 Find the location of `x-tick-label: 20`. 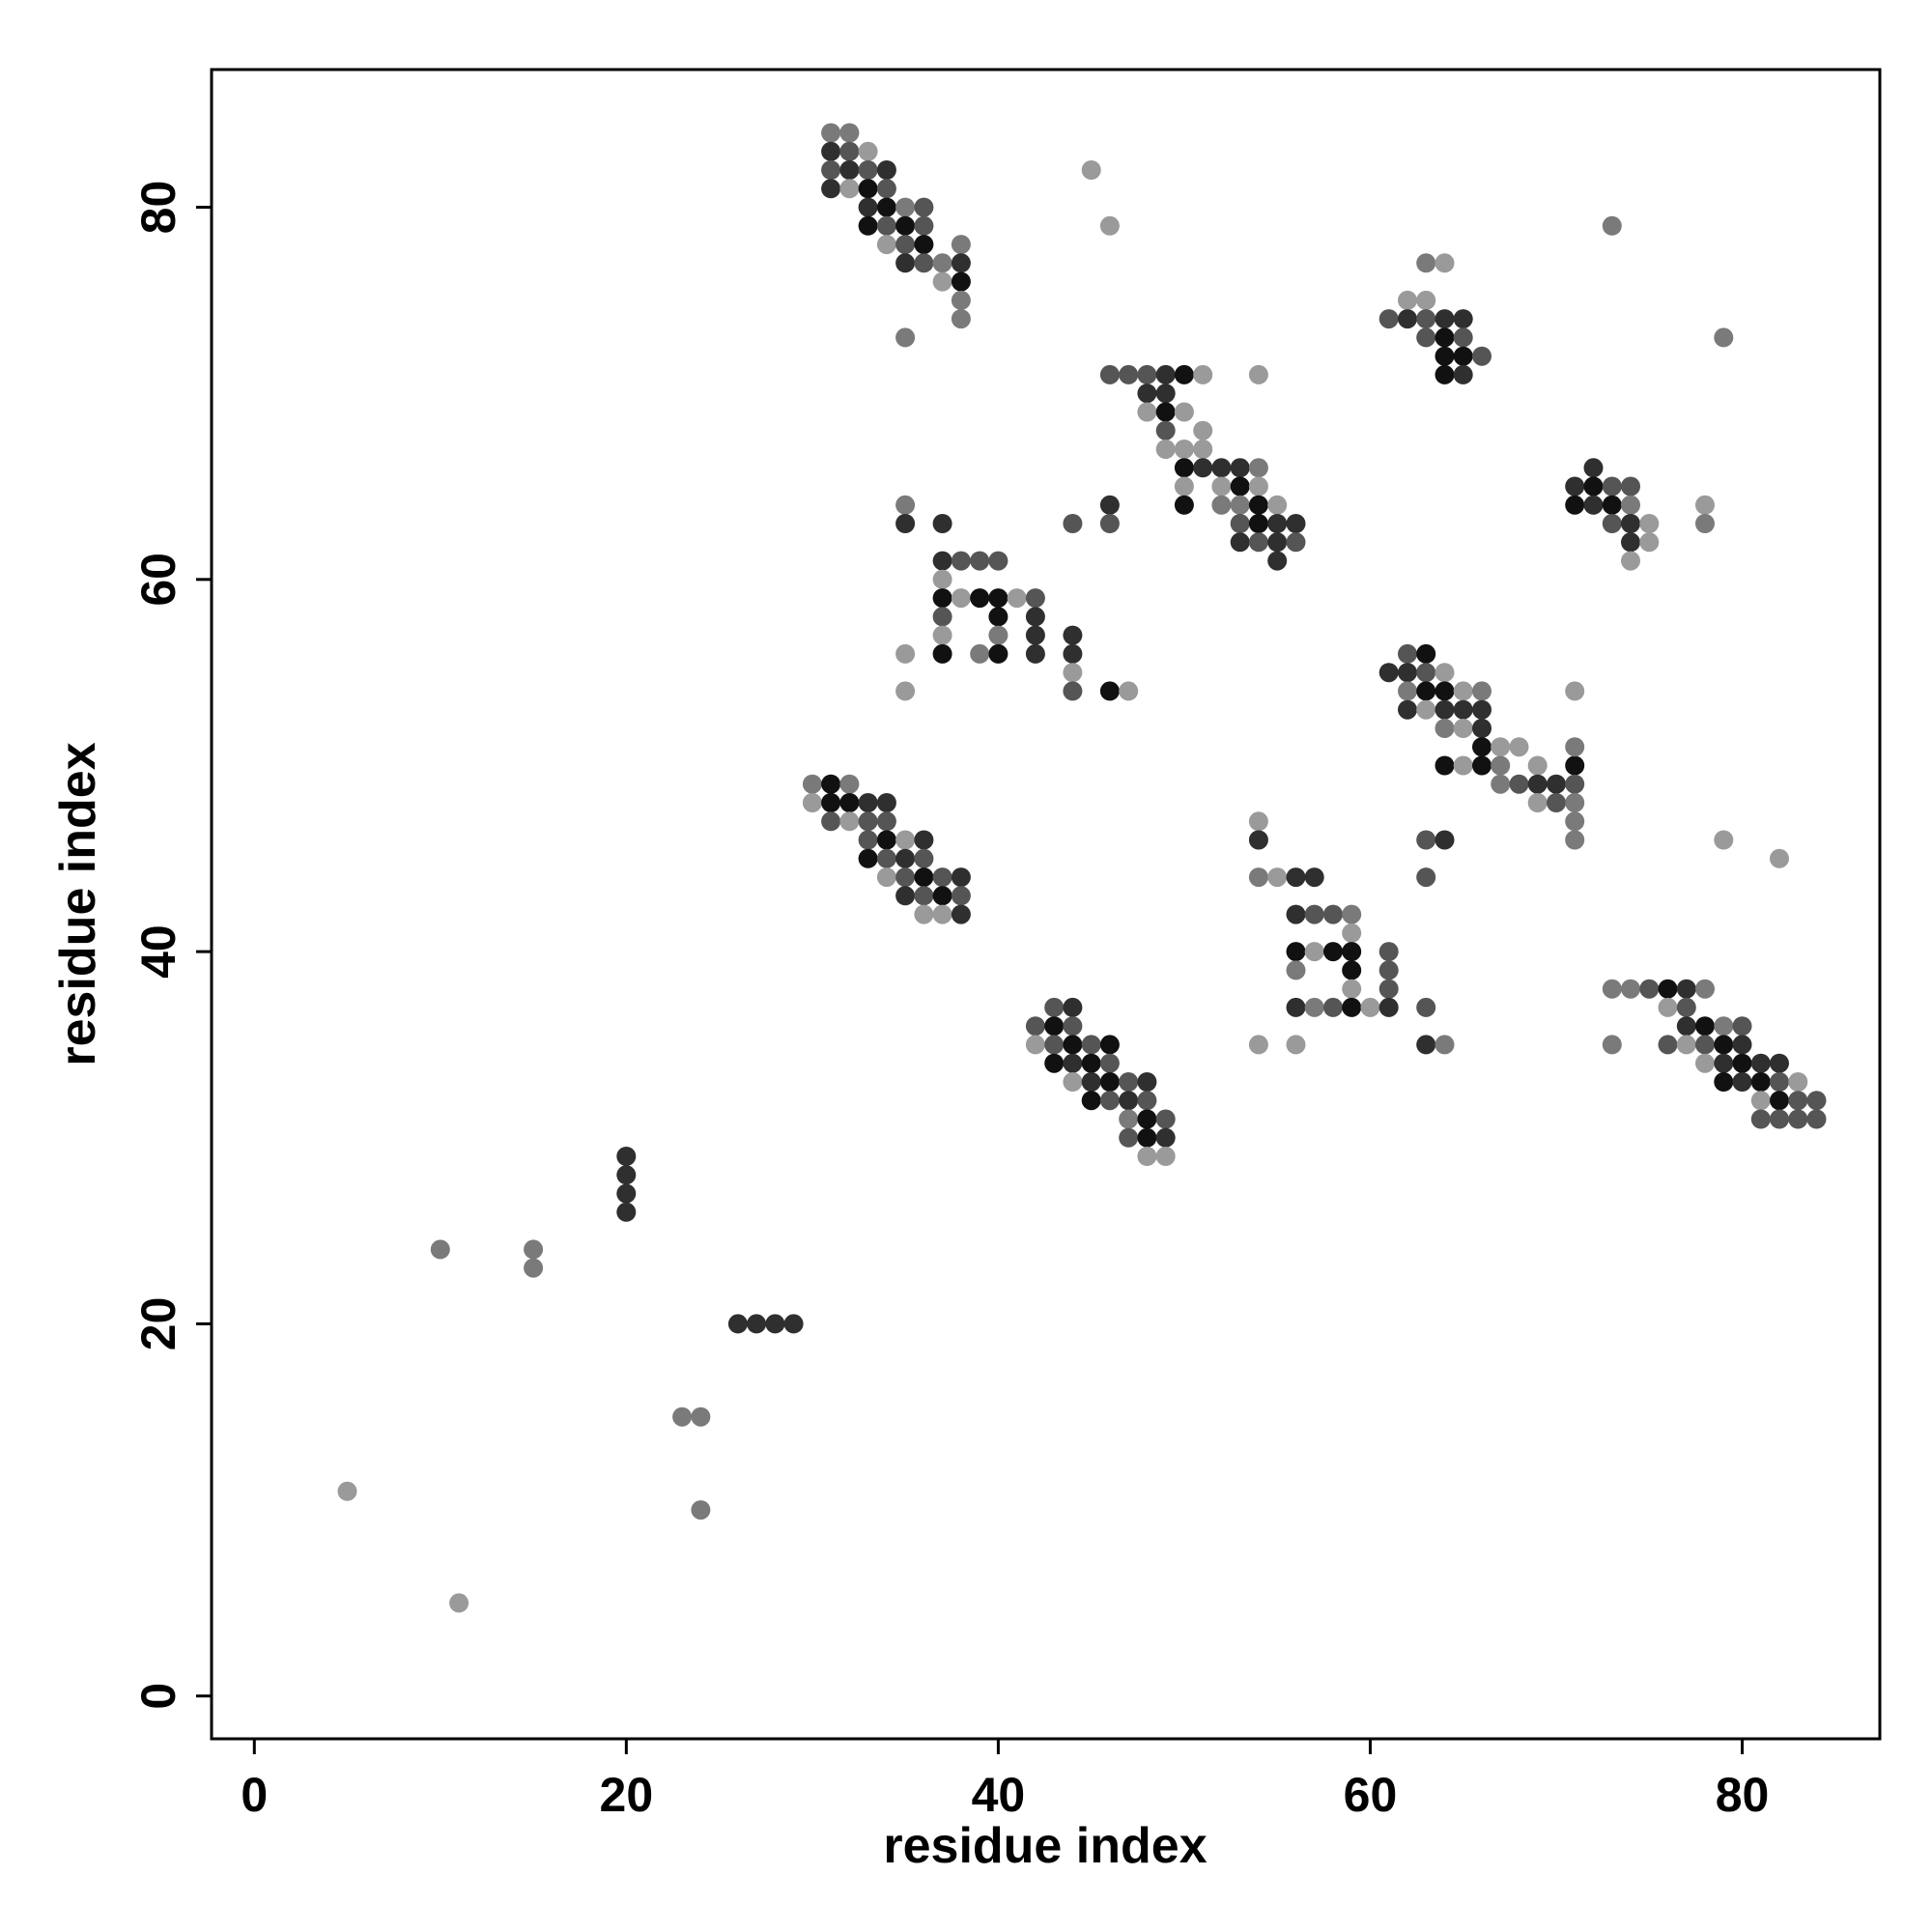

x-tick-label: 20 is located at coordinates (627, 1795).